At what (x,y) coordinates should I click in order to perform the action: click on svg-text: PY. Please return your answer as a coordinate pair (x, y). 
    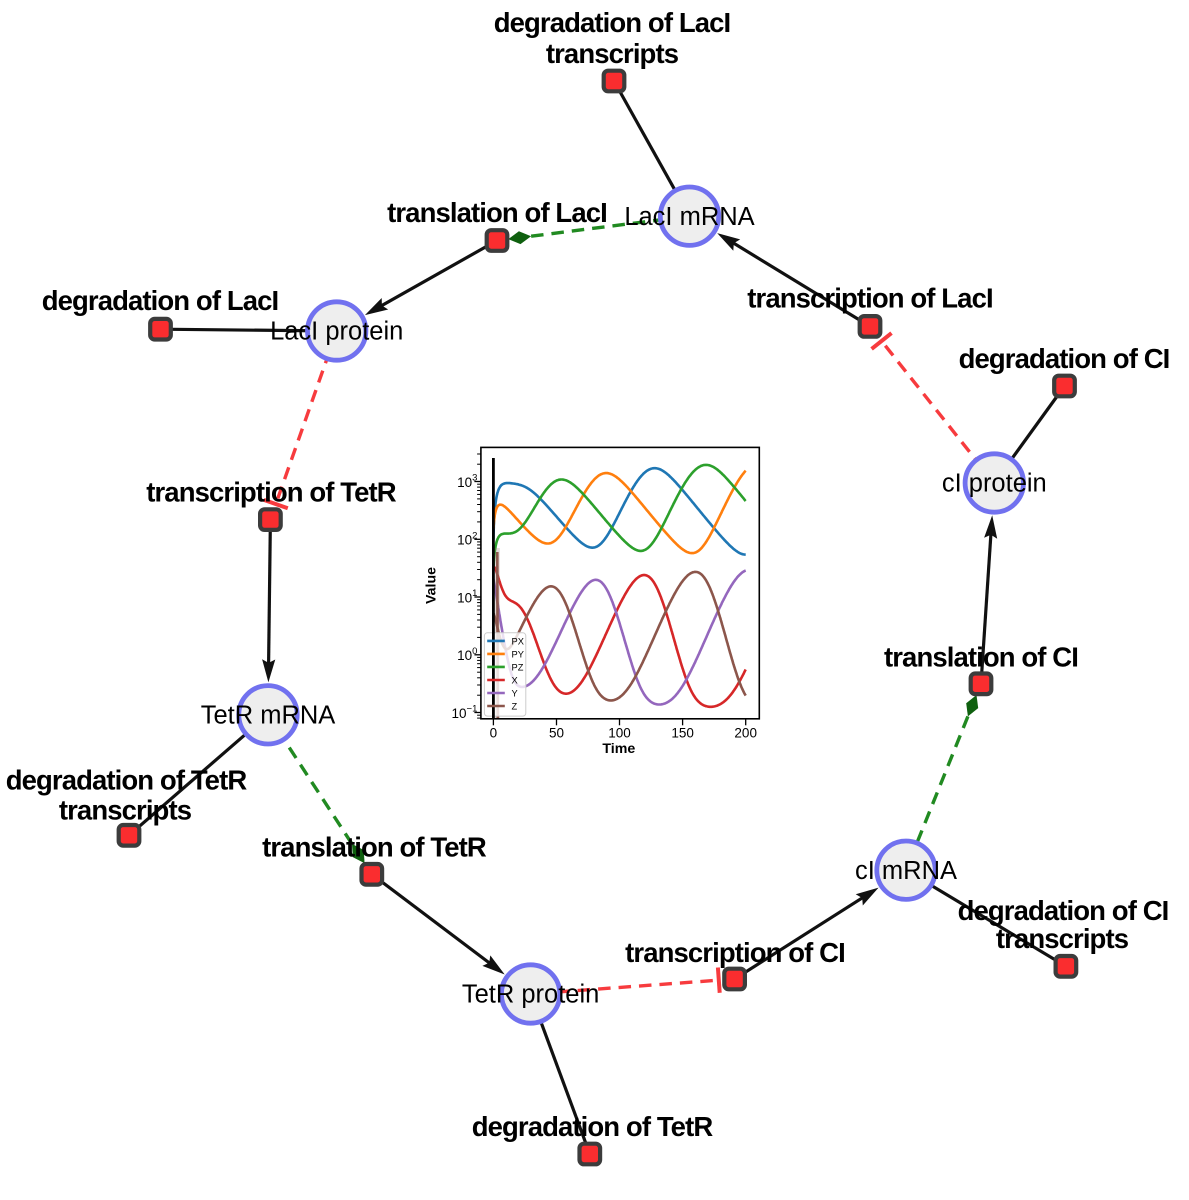
    Looking at the image, I should click on (518, 654).